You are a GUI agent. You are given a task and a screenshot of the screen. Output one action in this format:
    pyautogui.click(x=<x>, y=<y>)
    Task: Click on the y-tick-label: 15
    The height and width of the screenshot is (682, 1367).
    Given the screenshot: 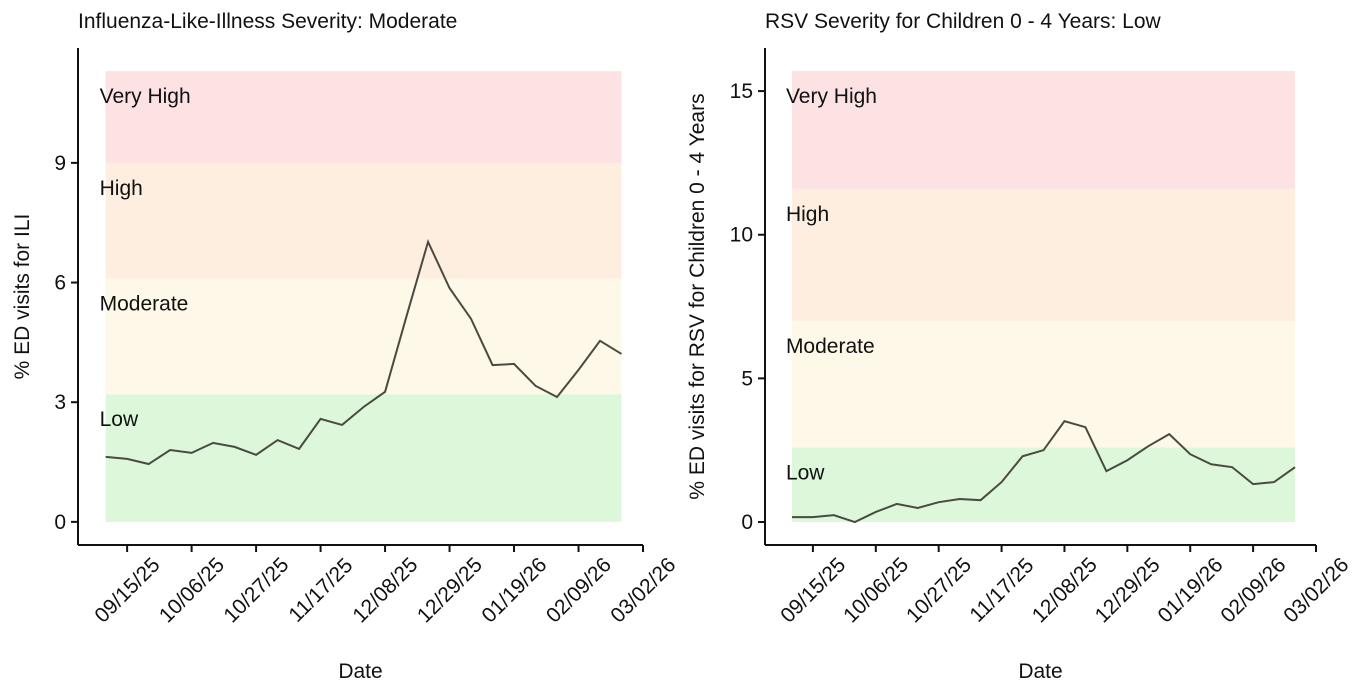 What is the action you would take?
    pyautogui.click(x=741, y=91)
    